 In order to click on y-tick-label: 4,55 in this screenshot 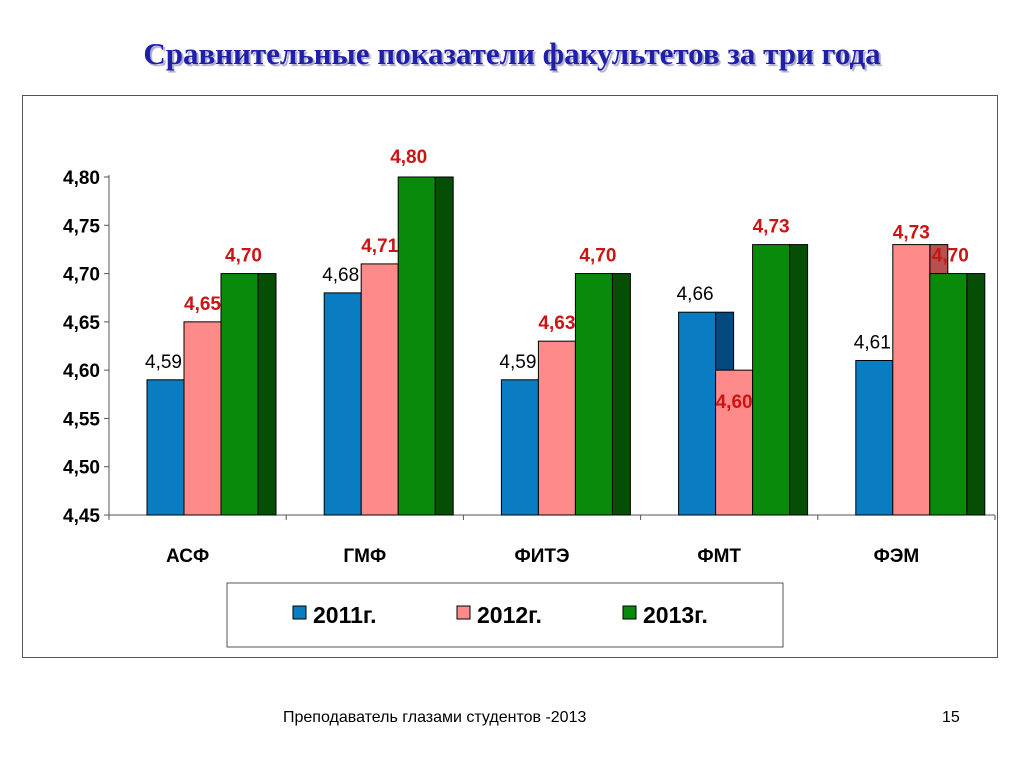, I will do `click(81, 419)`.